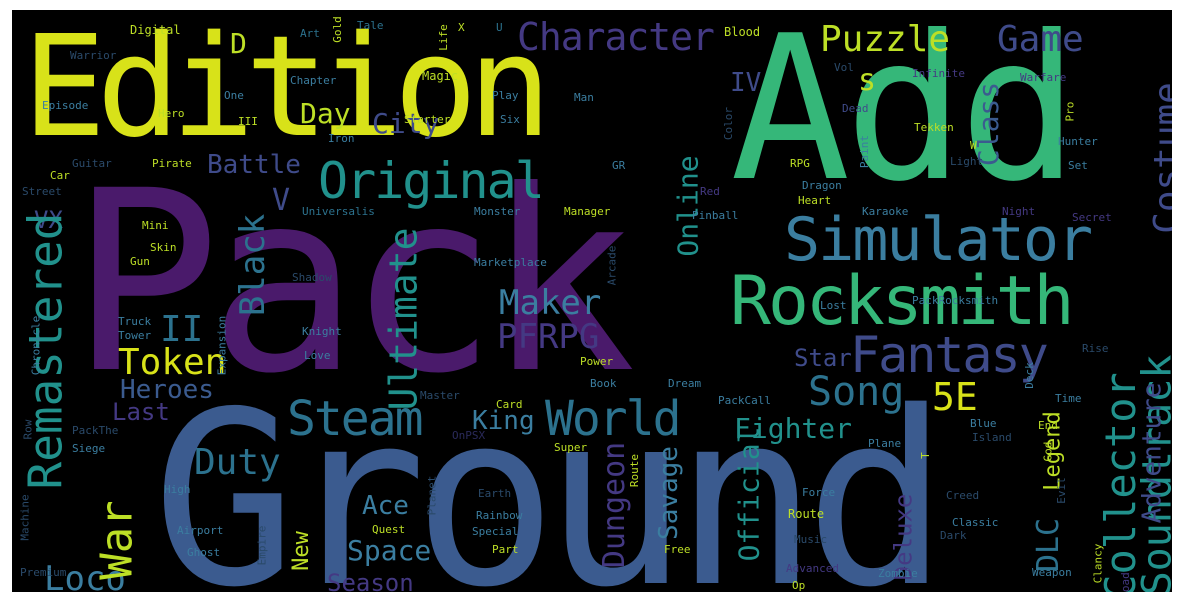 The height and width of the screenshot is (601, 1182). Describe the element at coordinates (163, 247) in the screenshot. I see `word-skin: Skin` at that location.